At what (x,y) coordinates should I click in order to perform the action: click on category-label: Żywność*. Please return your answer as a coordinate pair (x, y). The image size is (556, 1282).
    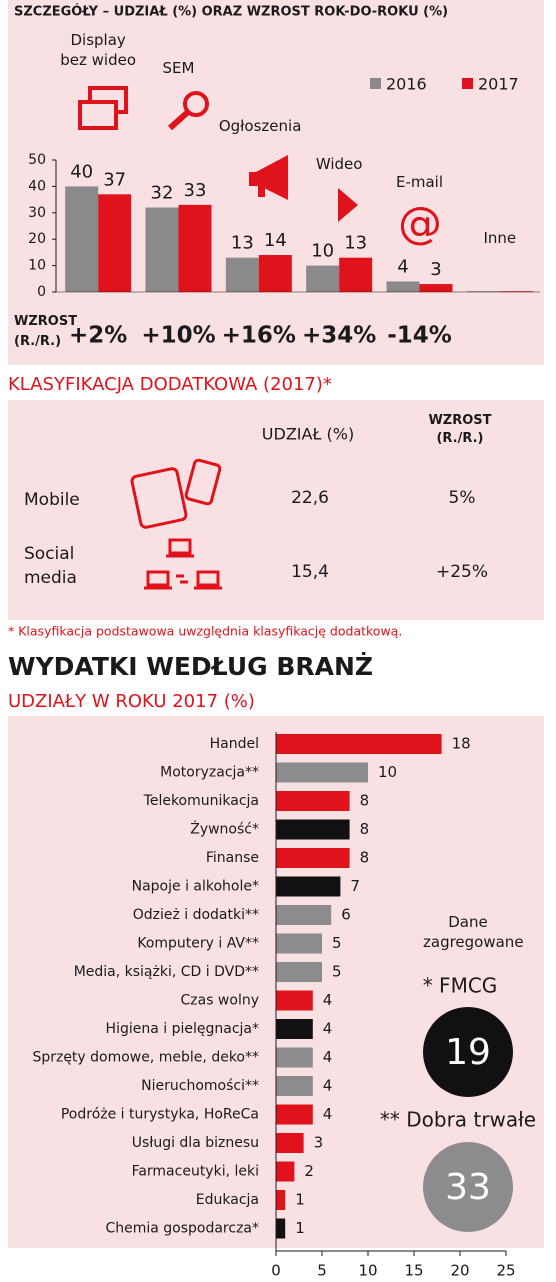
    Looking at the image, I should click on (224, 829).